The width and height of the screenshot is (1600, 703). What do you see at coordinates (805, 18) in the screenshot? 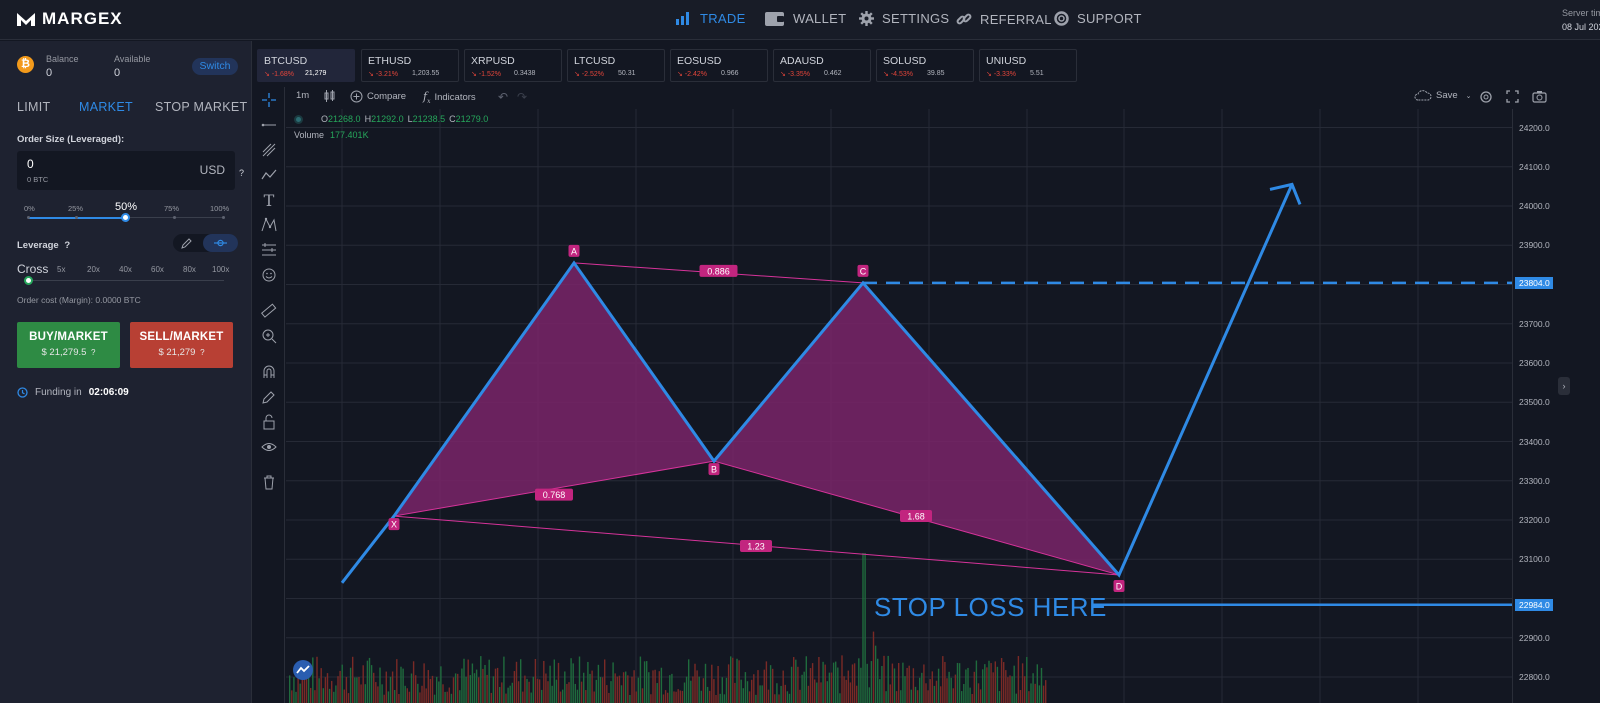
I see `nav-wallet: WALLET` at bounding box center [805, 18].